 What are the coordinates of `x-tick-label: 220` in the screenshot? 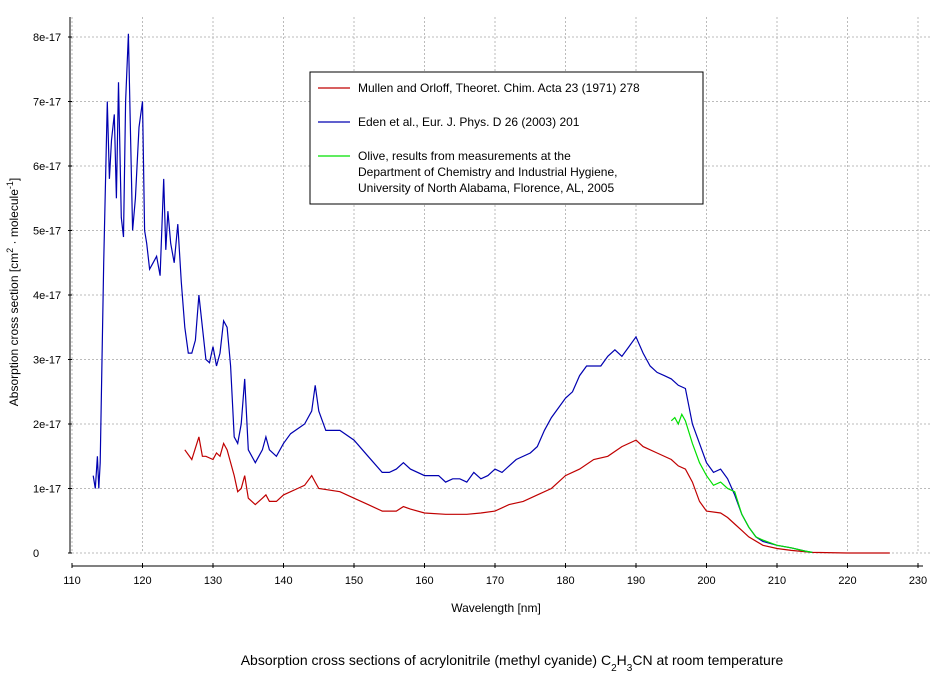 It's located at (847, 581).